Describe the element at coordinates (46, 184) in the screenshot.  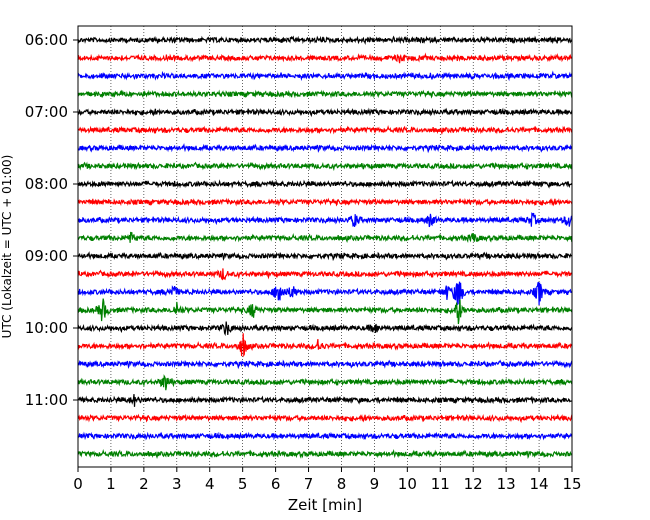
I see `y-tick-label: 08:00` at that location.